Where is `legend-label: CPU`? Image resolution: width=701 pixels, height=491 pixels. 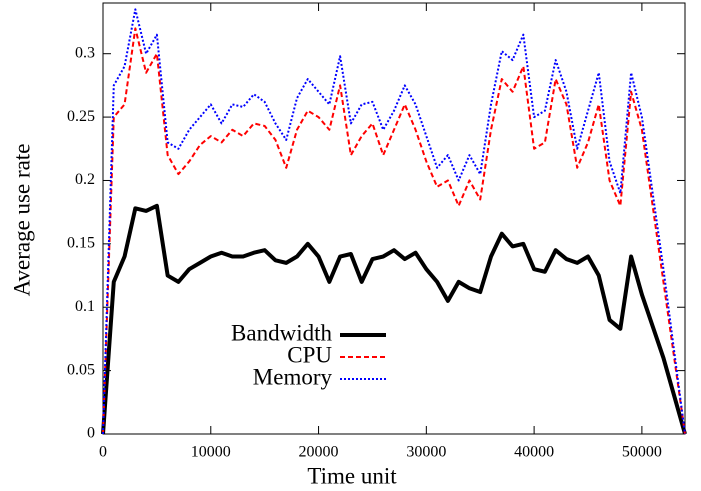 legend-label: CPU is located at coordinates (309, 354).